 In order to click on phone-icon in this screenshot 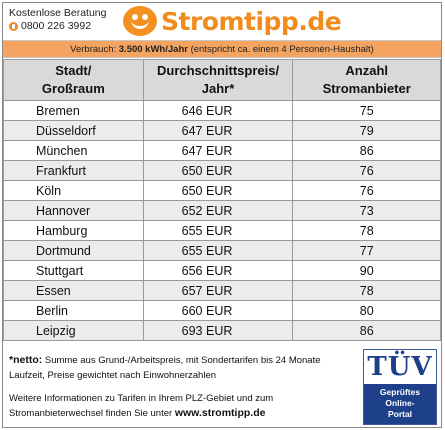, I will do `click(13, 26)`.